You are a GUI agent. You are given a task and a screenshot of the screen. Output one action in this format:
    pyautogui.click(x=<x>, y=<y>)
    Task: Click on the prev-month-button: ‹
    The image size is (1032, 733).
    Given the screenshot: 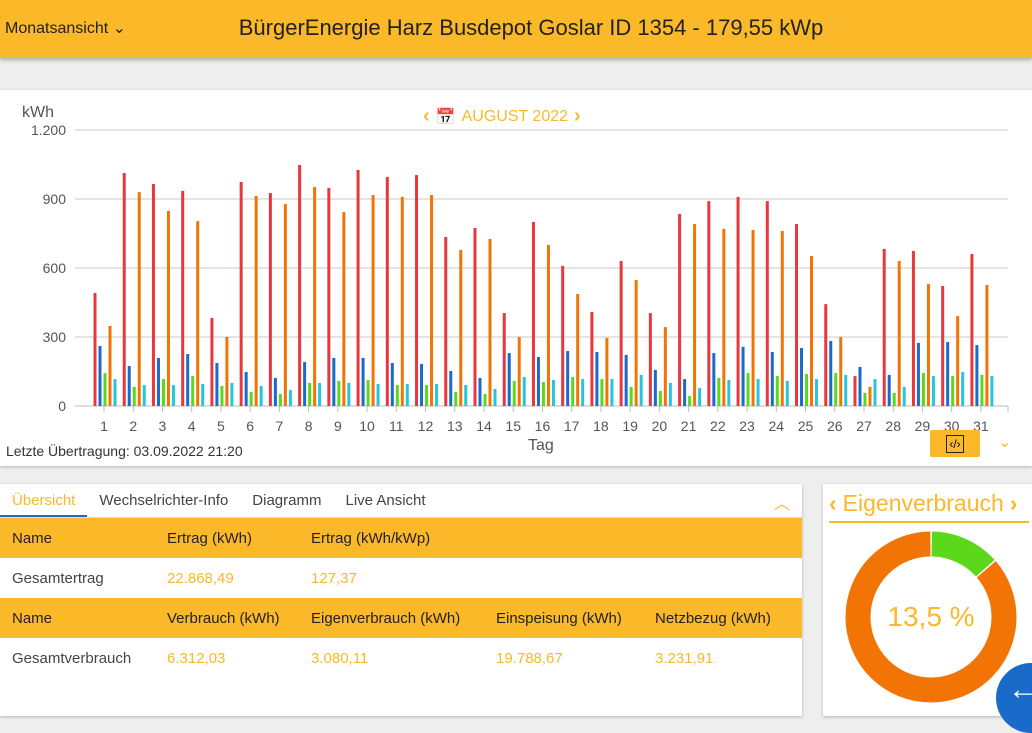 What is the action you would take?
    pyautogui.click(x=426, y=116)
    